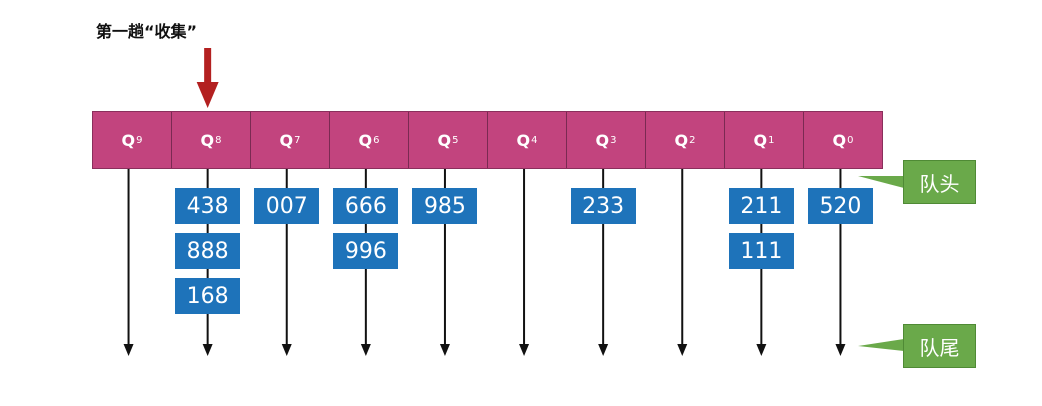 Image resolution: width=1042 pixels, height=406 pixels. What do you see at coordinates (881, 182) in the screenshot?
I see `head-callout` at bounding box center [881, 182].